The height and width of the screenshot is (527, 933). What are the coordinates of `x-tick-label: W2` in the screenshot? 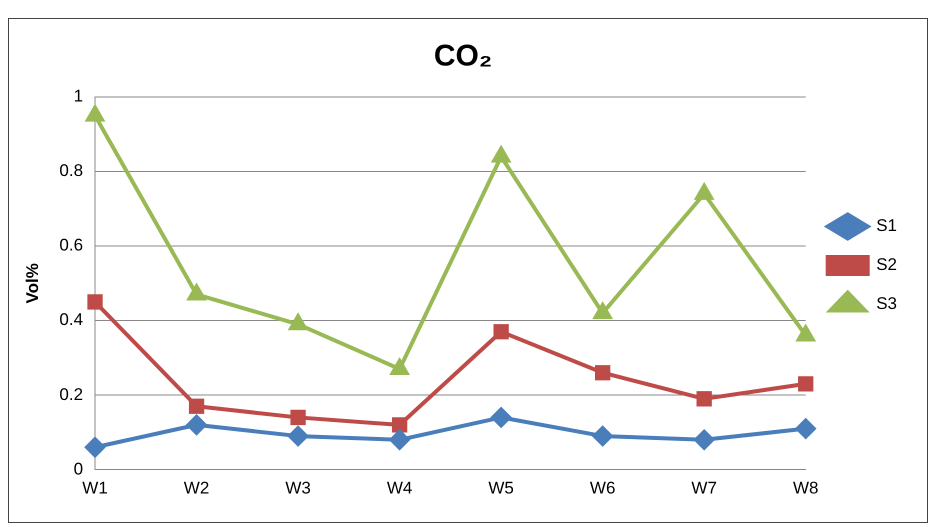 It's located at (197, 488).